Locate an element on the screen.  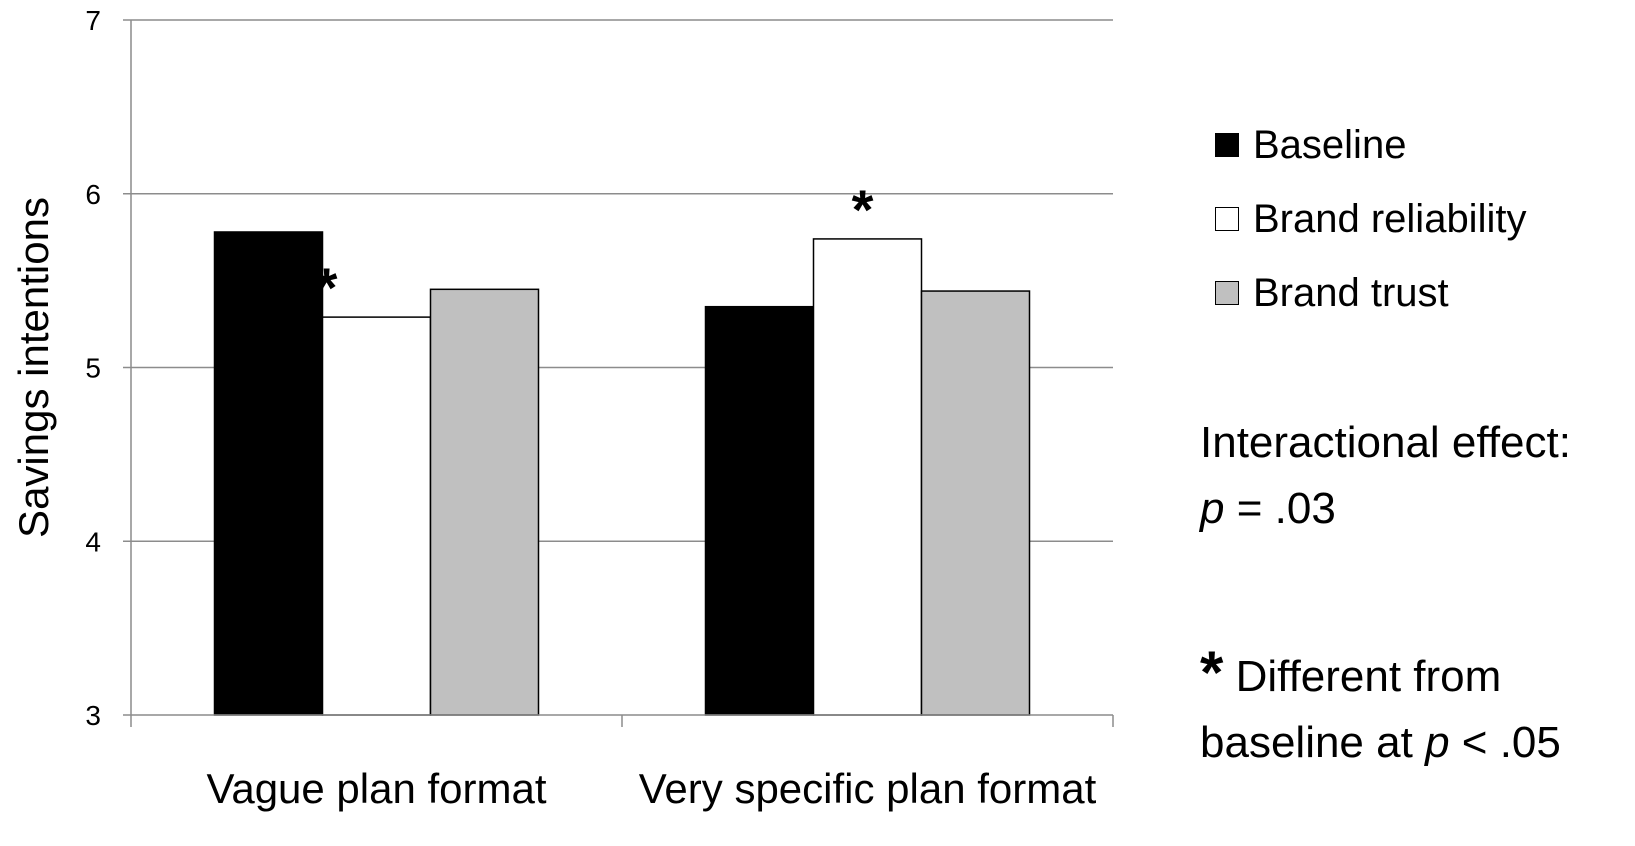
significance-note: * Different from baseline at p < .05 is located at coordinates (1380, 708).